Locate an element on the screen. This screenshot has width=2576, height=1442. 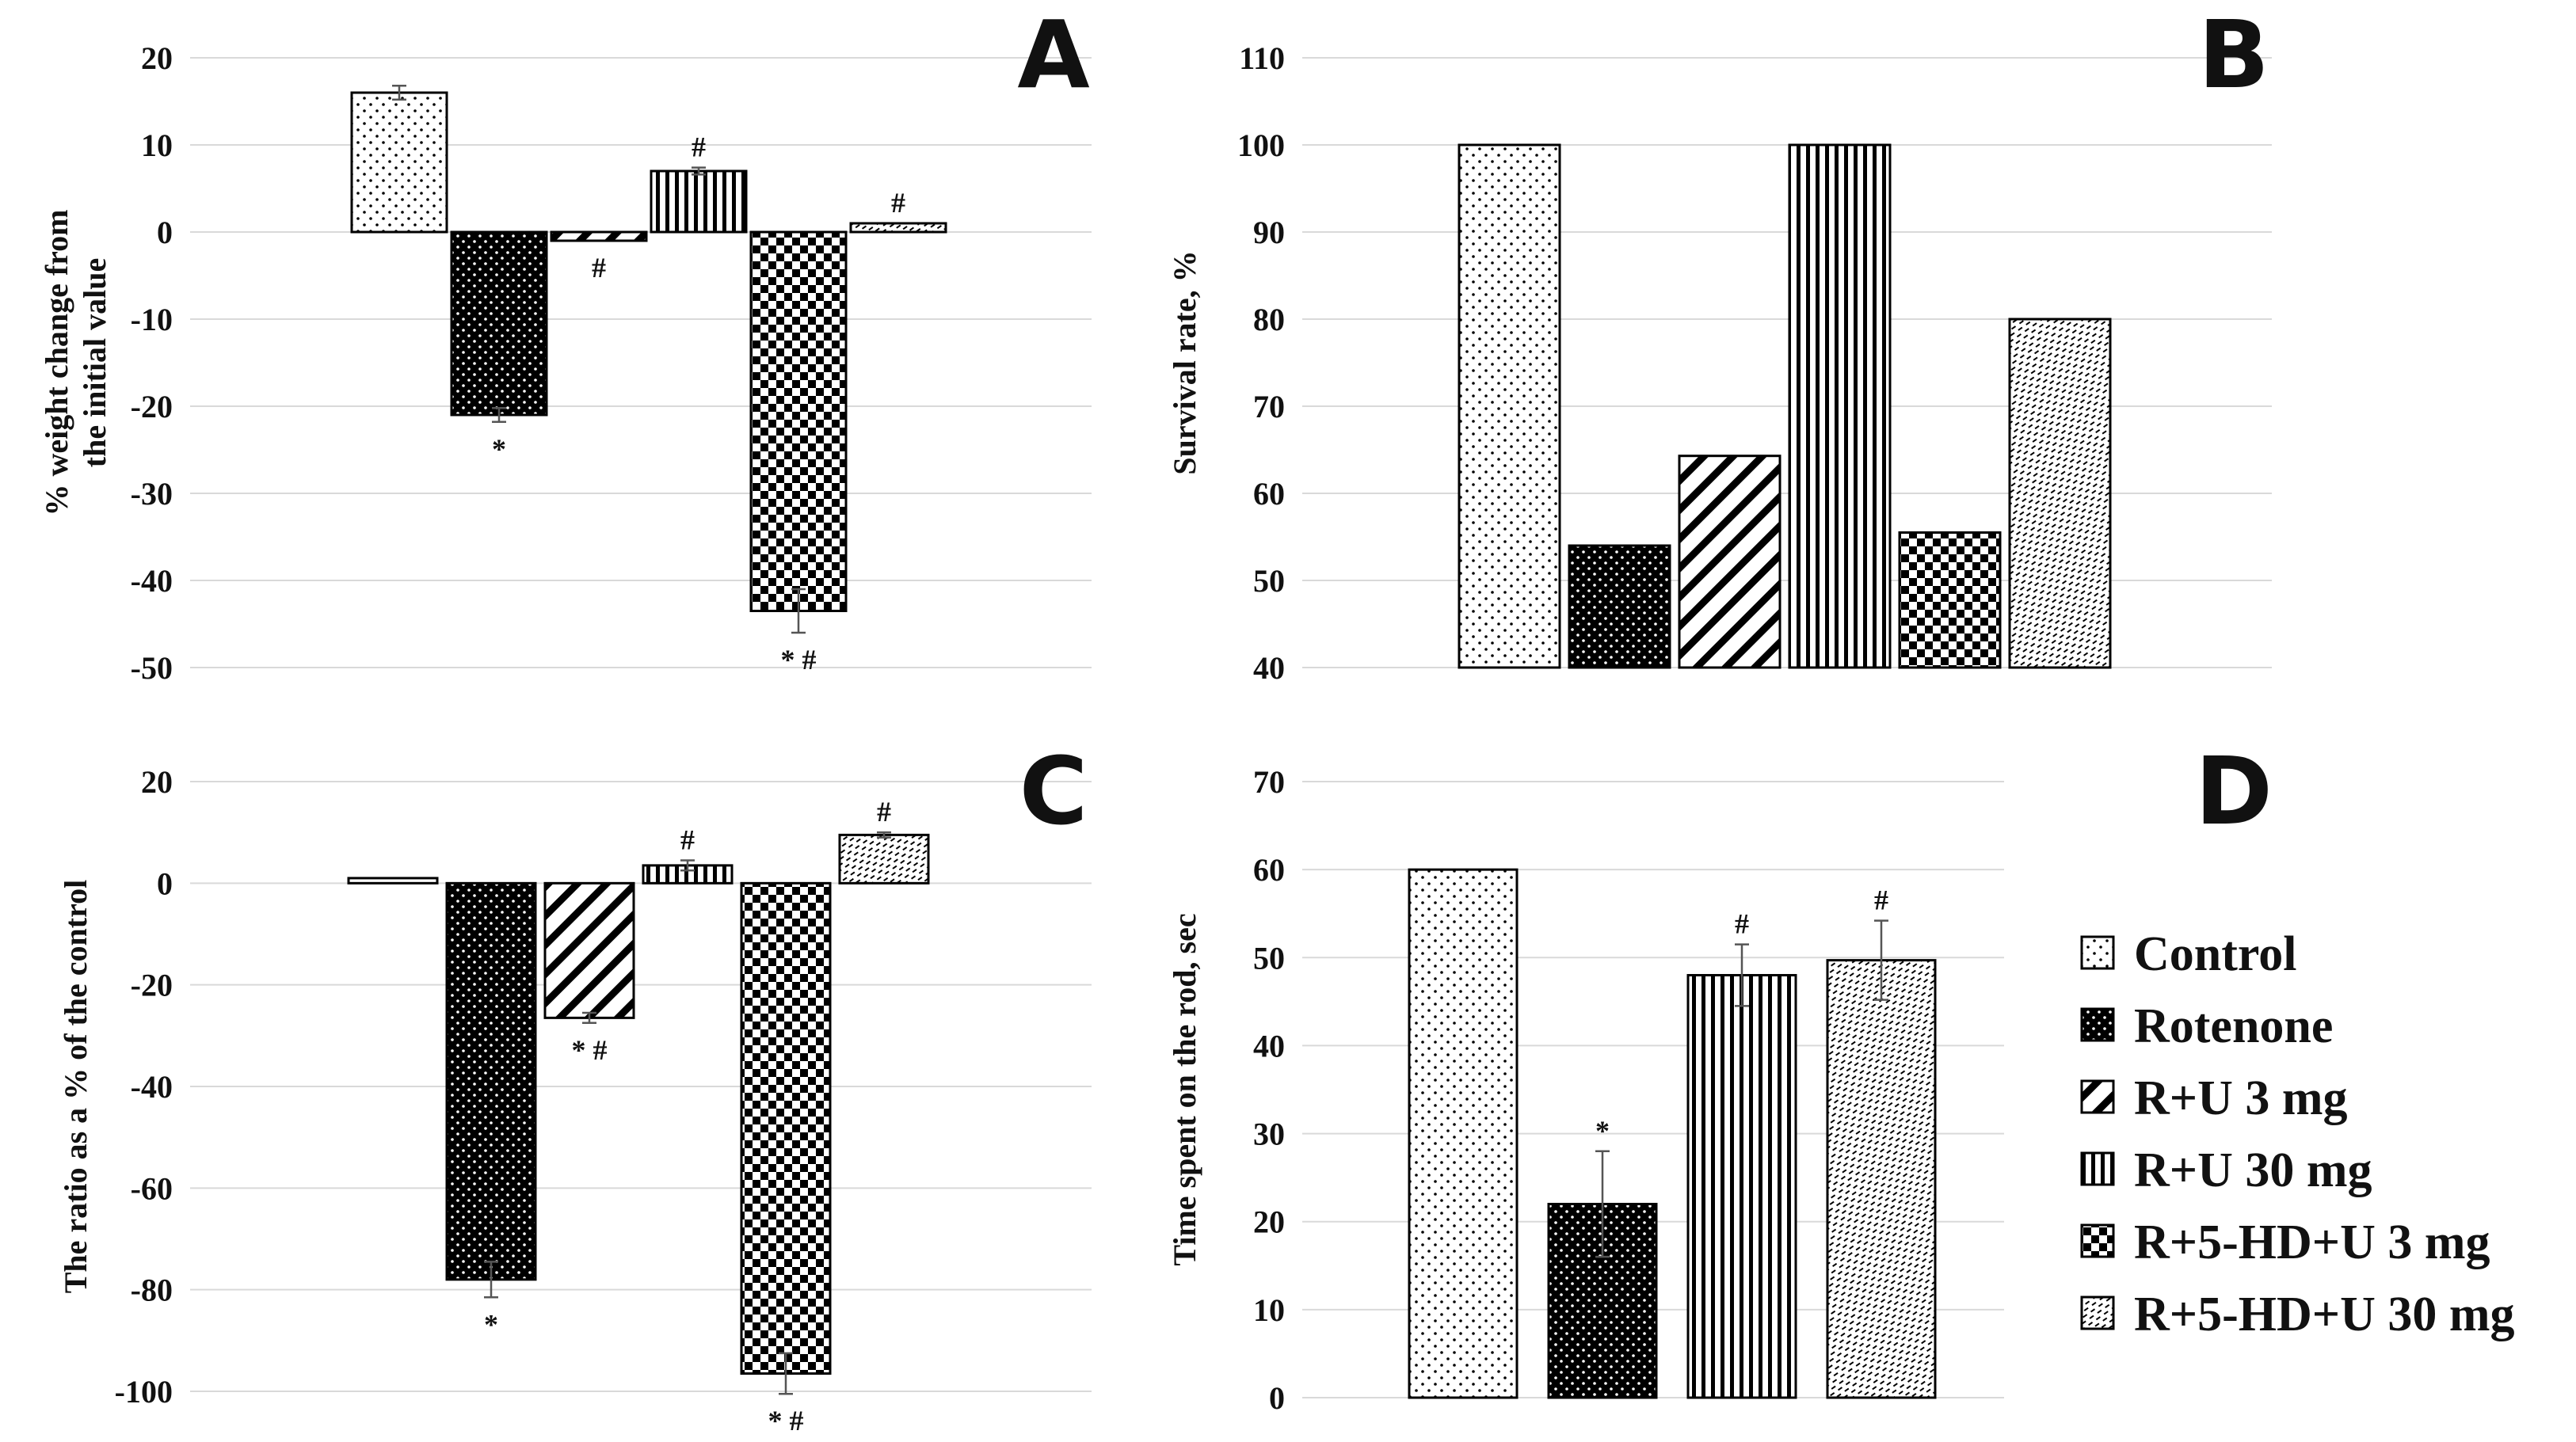
y-axis-label: Time spent on the rod, sec is located at coordinates (1184, 1089).